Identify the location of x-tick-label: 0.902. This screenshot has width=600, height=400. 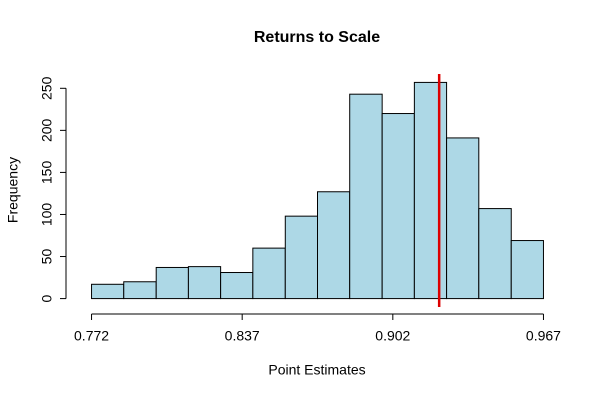
(392, 336).